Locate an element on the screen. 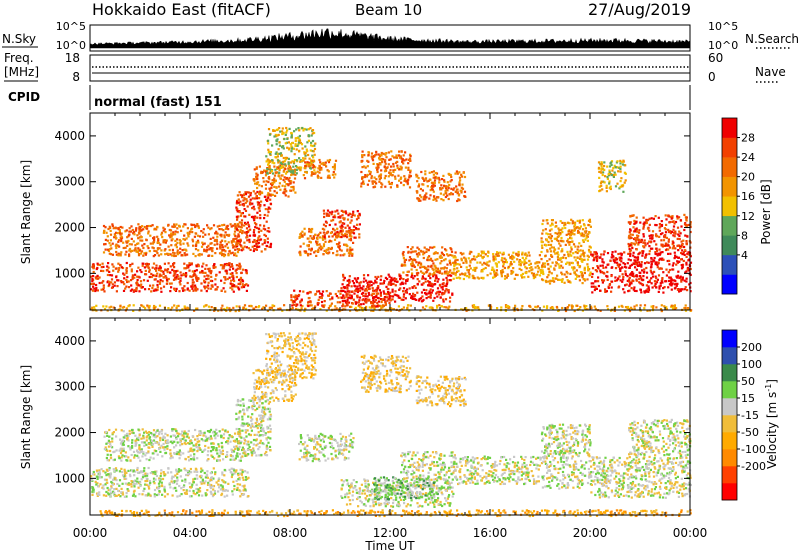 The height and width of the screenshot is (554, 800). cpid-program-text: normal (fast) 151 is located at coordinates (158, 102).